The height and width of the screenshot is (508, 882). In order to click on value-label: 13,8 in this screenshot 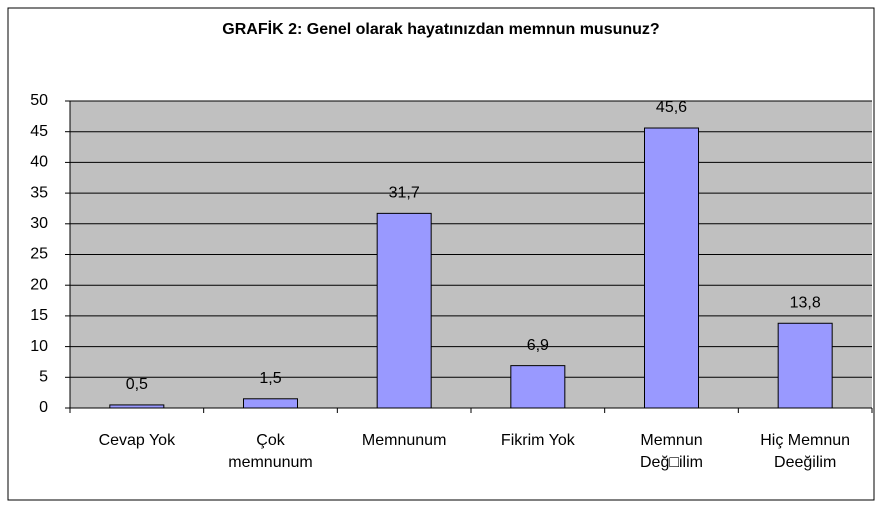, I will do `click(805, 302)`.